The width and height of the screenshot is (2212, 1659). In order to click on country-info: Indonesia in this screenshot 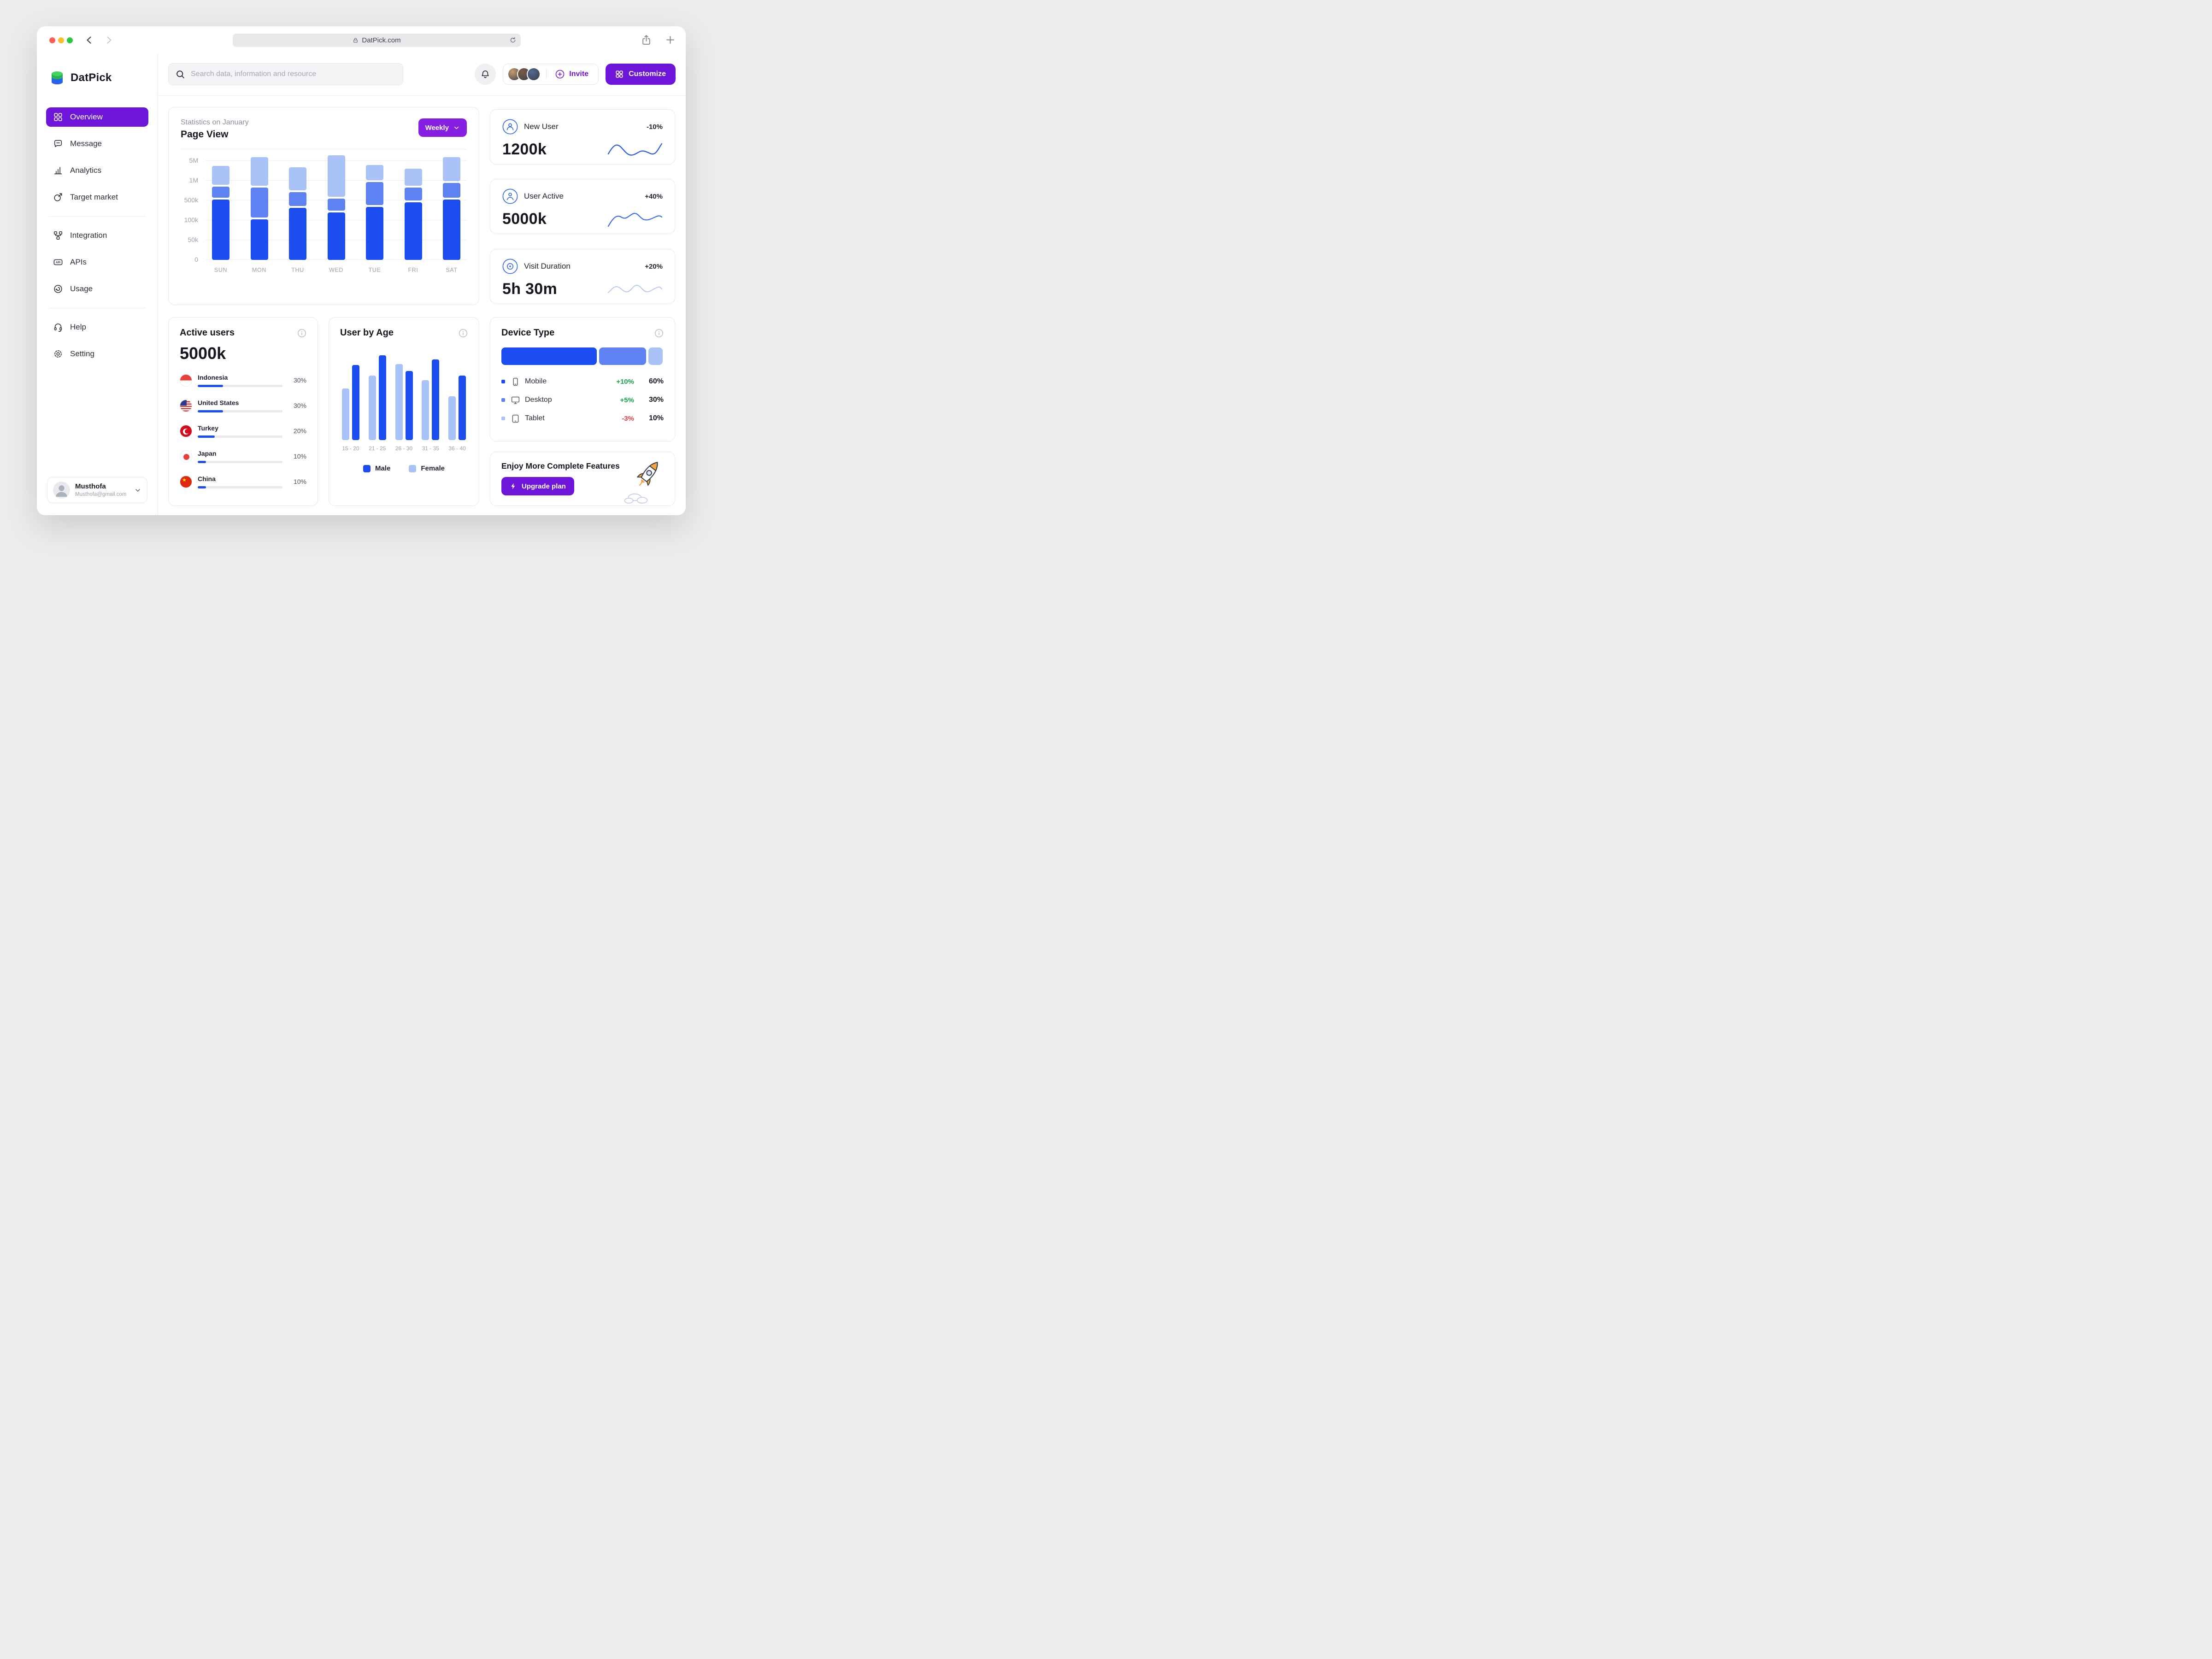, I will do `click(240, 380)`.